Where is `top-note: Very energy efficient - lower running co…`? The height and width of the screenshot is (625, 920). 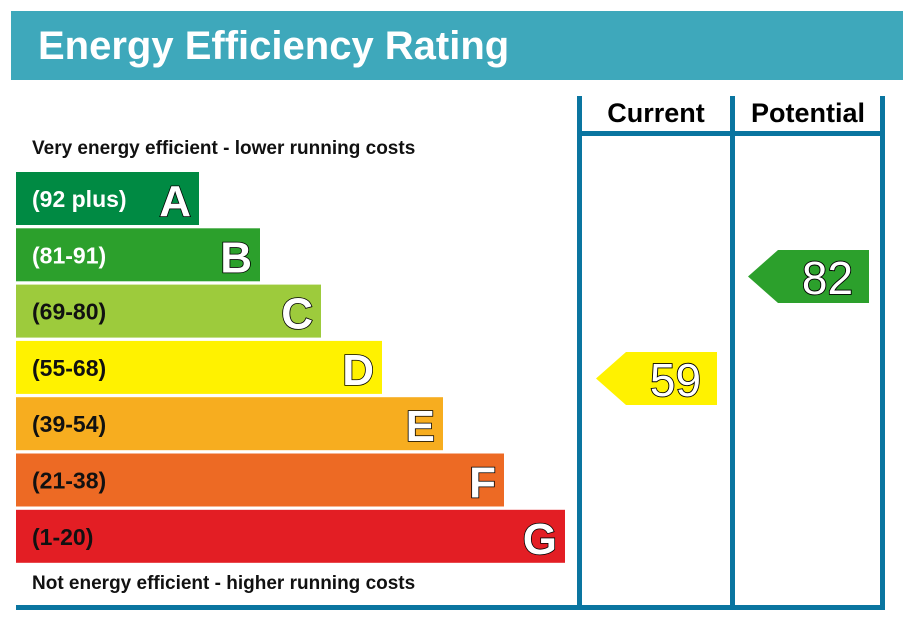
top-note: Very energy efficient - lower running co… is located at coordinates (223, 148).